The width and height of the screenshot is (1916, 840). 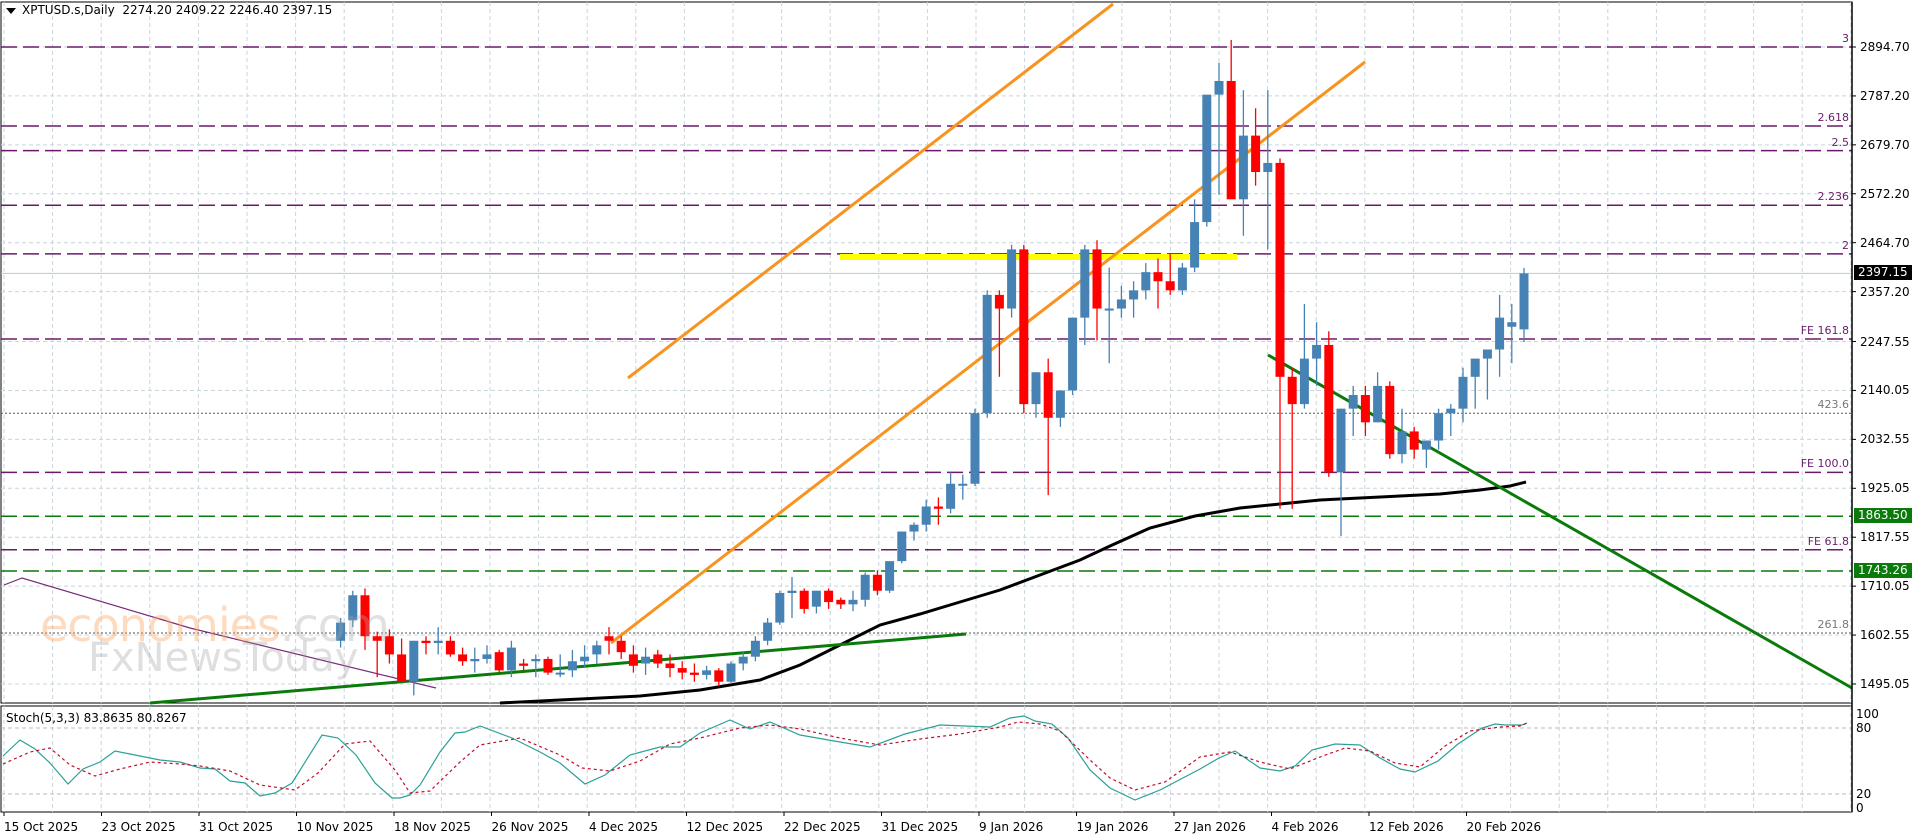 What do you see at coordinates (870, 191) in the screenshot?
I see `channel-upper-line` at bounding box center [870, 191].